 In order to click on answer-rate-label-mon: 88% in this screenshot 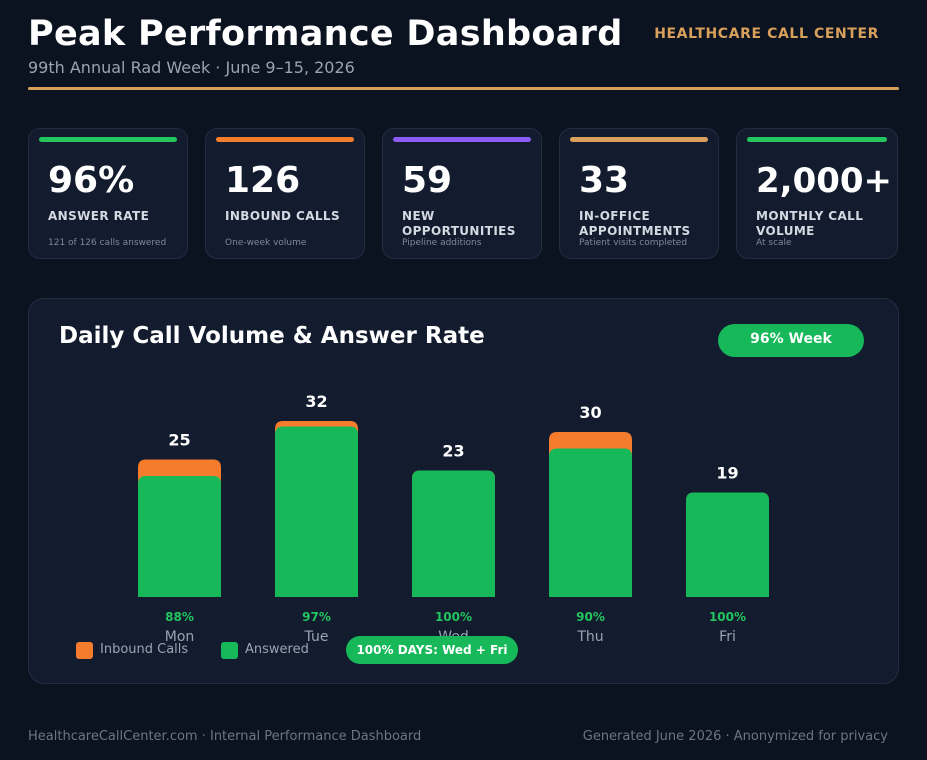, I will do `click(179, 617)`.